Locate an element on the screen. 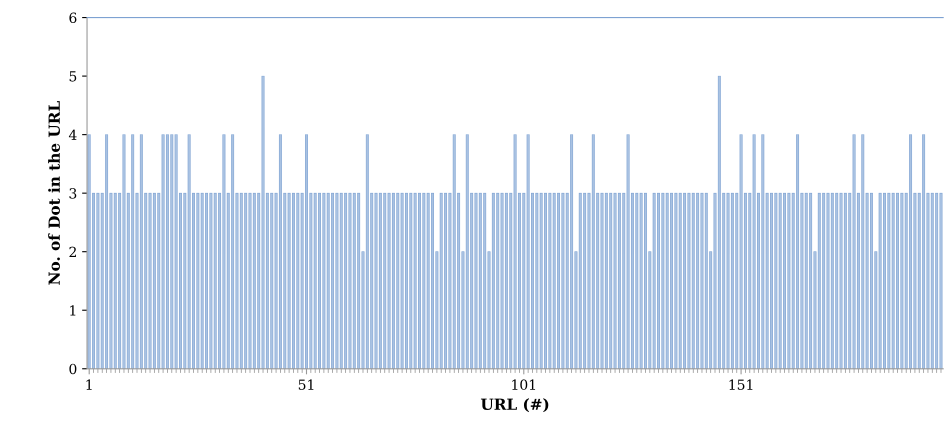 The width and height of the screenshot is (946, 439). x-tick-label: 151 is located at coordinates (741, 384).